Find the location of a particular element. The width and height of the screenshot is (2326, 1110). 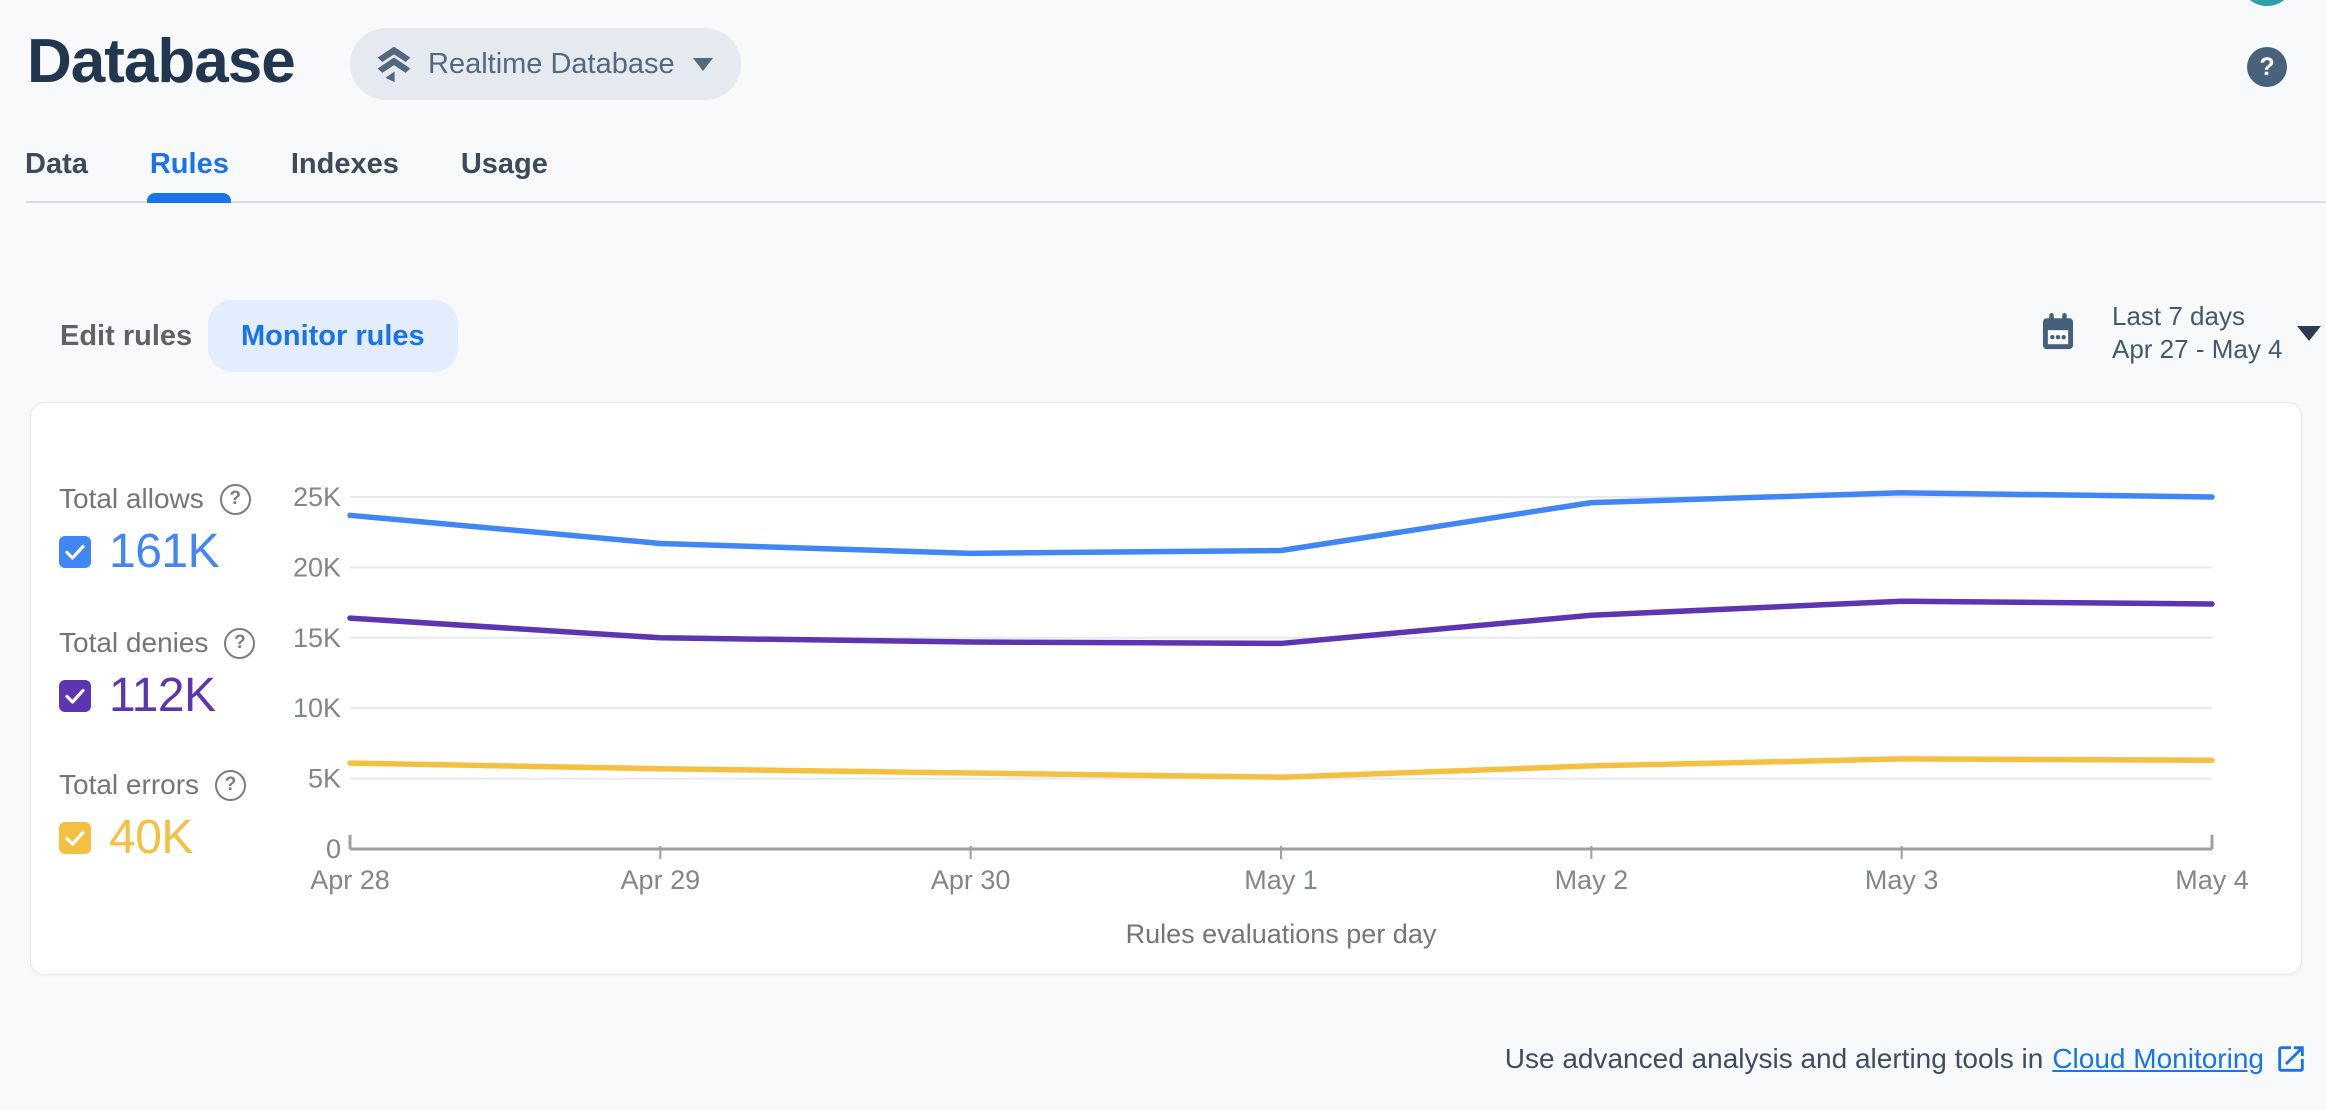

tab-usage: Usage is located at coordinates (504, 164).